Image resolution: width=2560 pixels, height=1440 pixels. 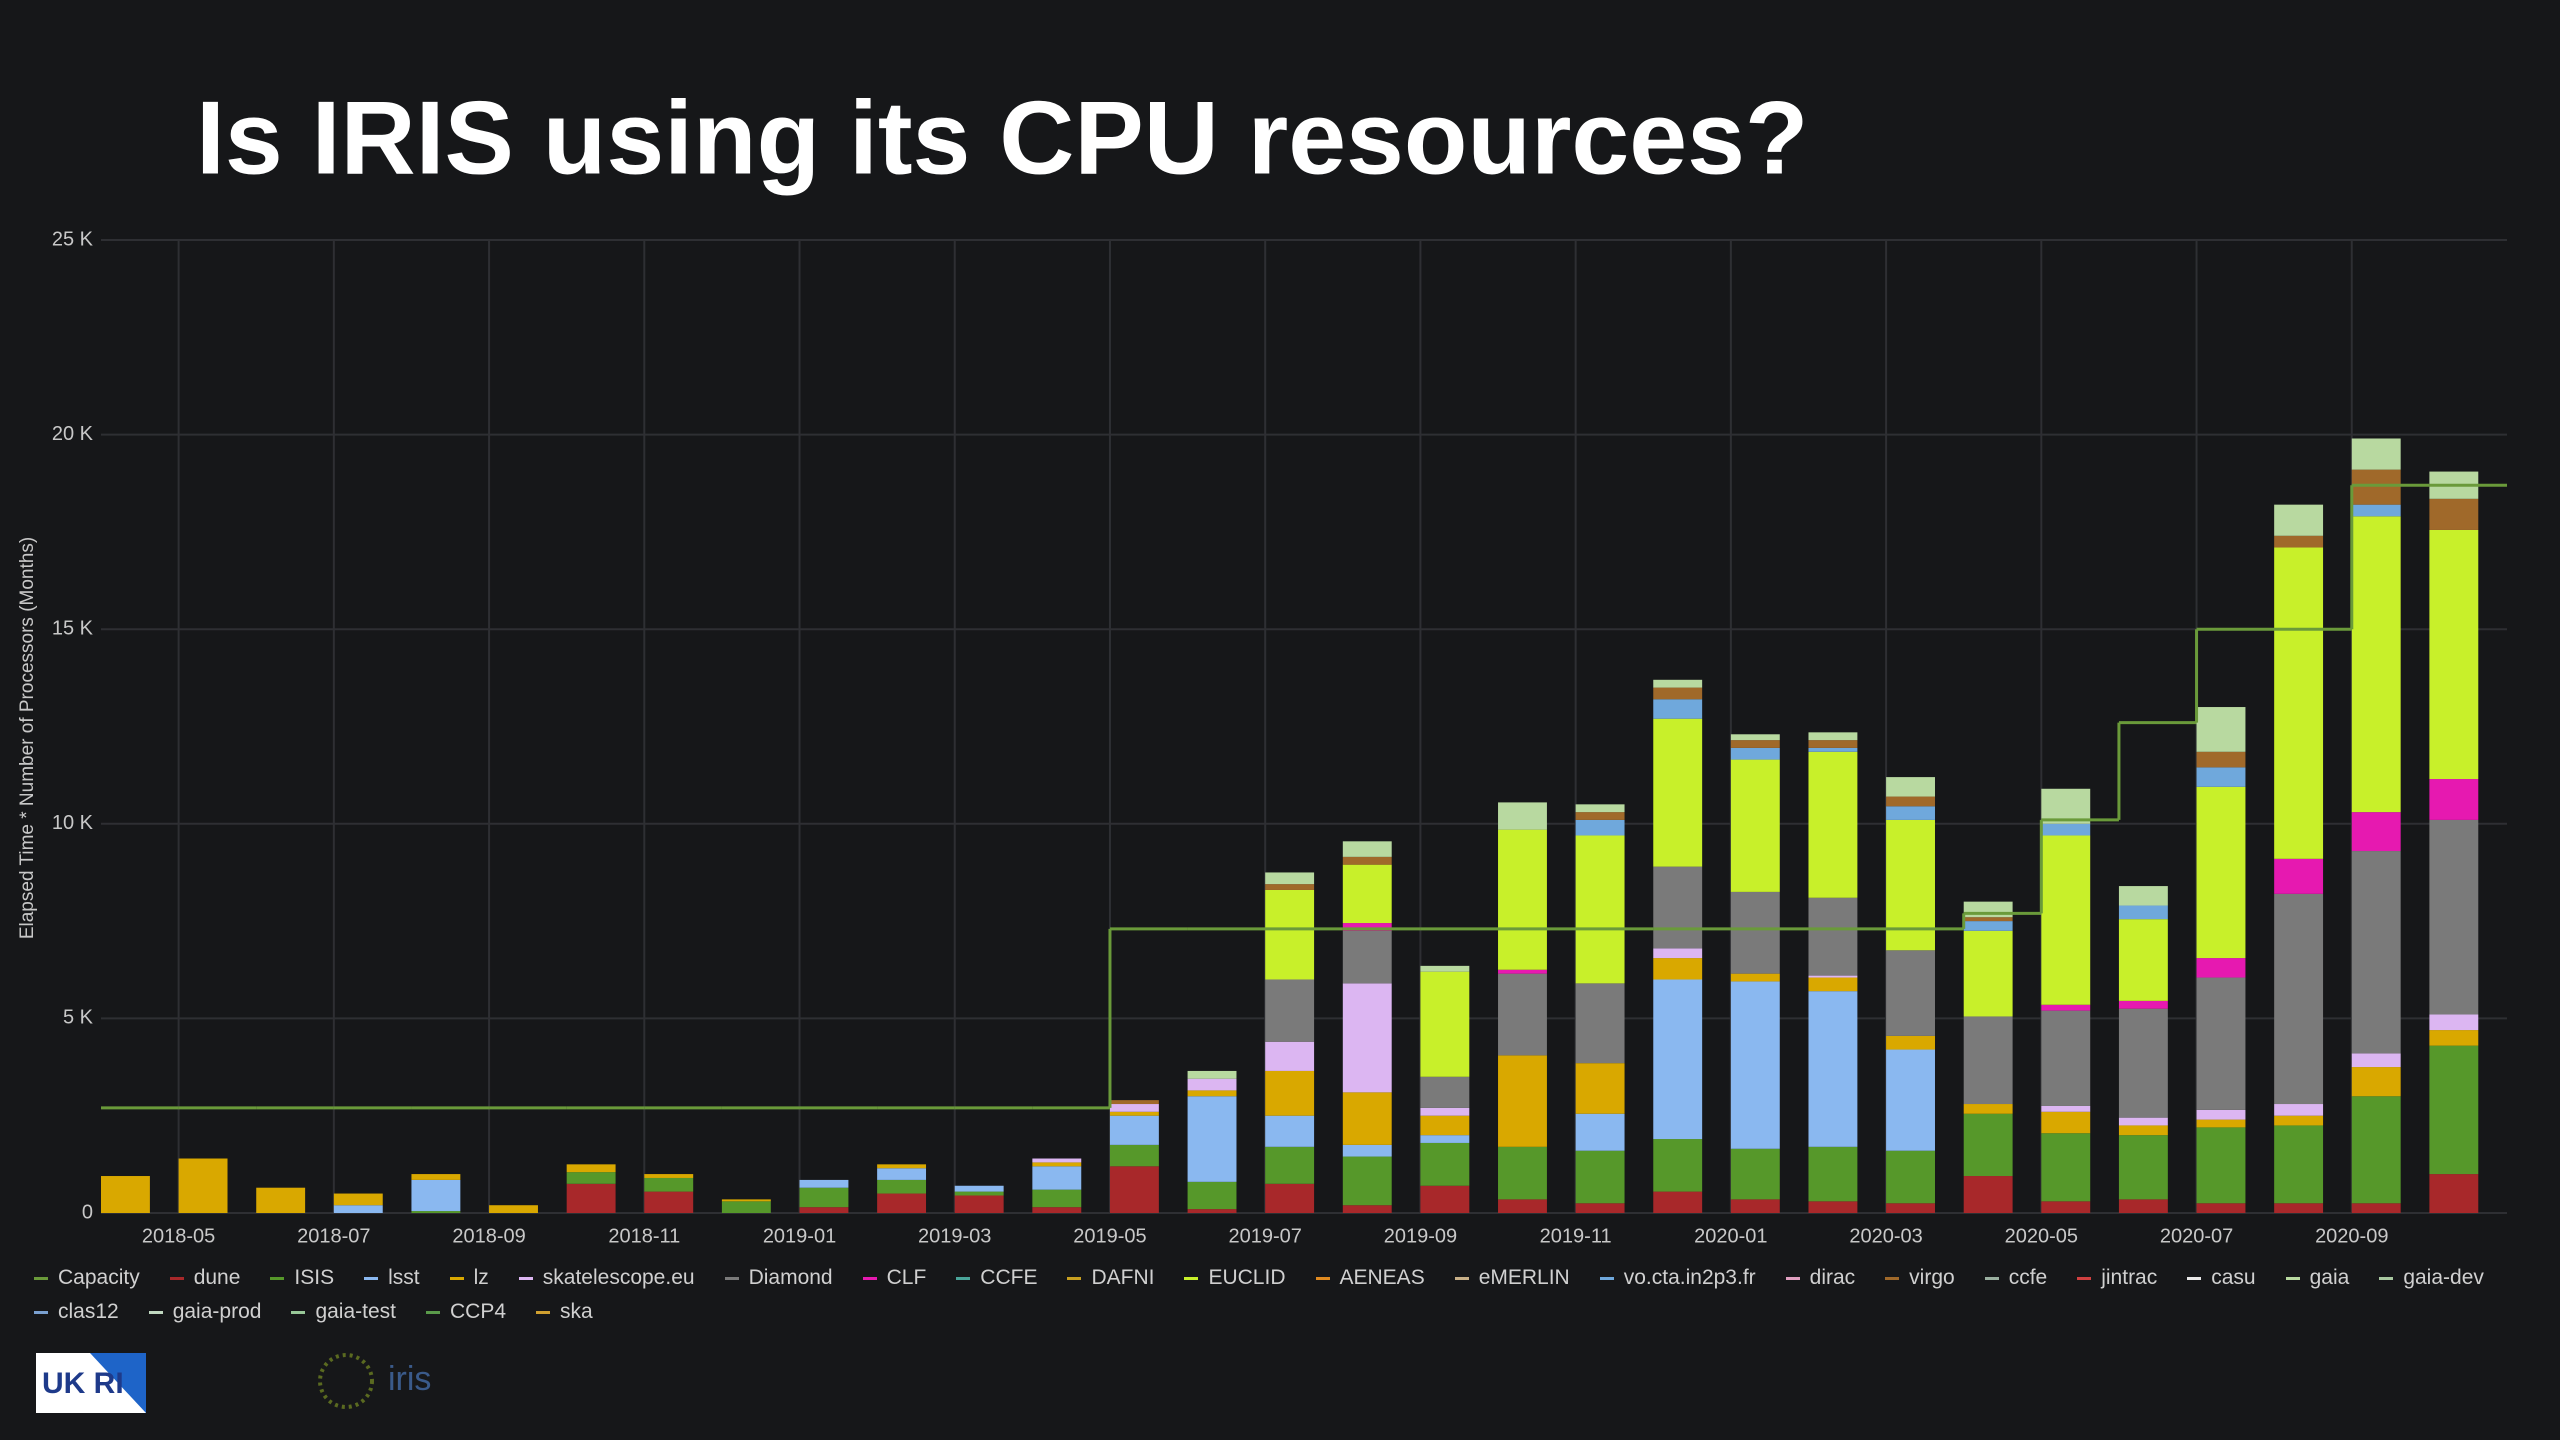 I want to click on x-tick-label: 2019-09, so click(x=1420, y=1236).